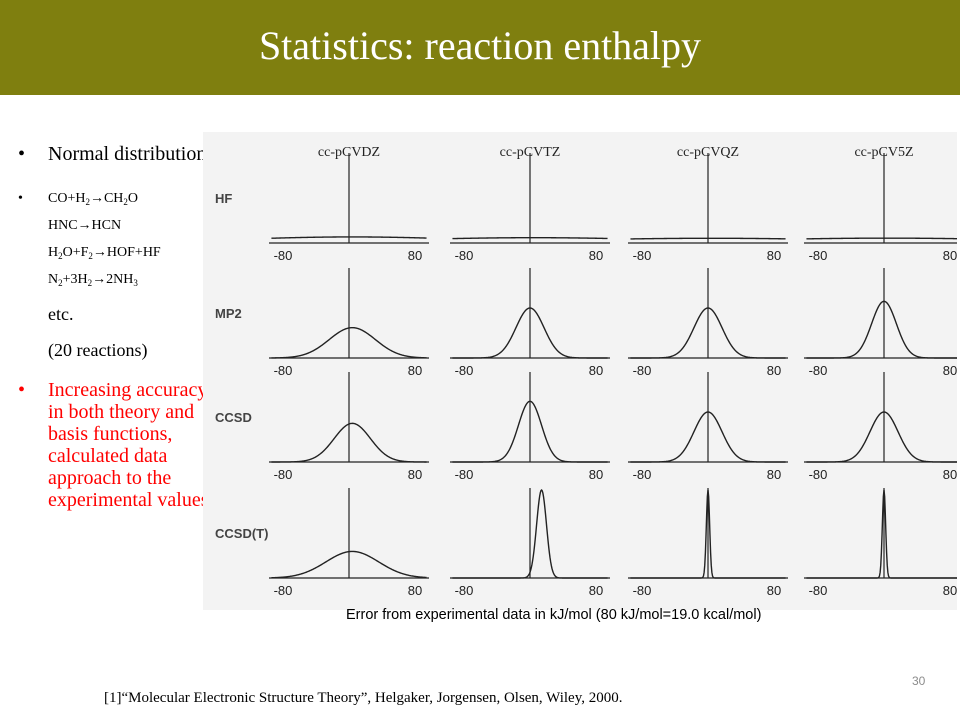 The height and width of the screenshot is (720, 960). I want to click on basis-set-label: cc-pCVTZ, so click(530, 152).